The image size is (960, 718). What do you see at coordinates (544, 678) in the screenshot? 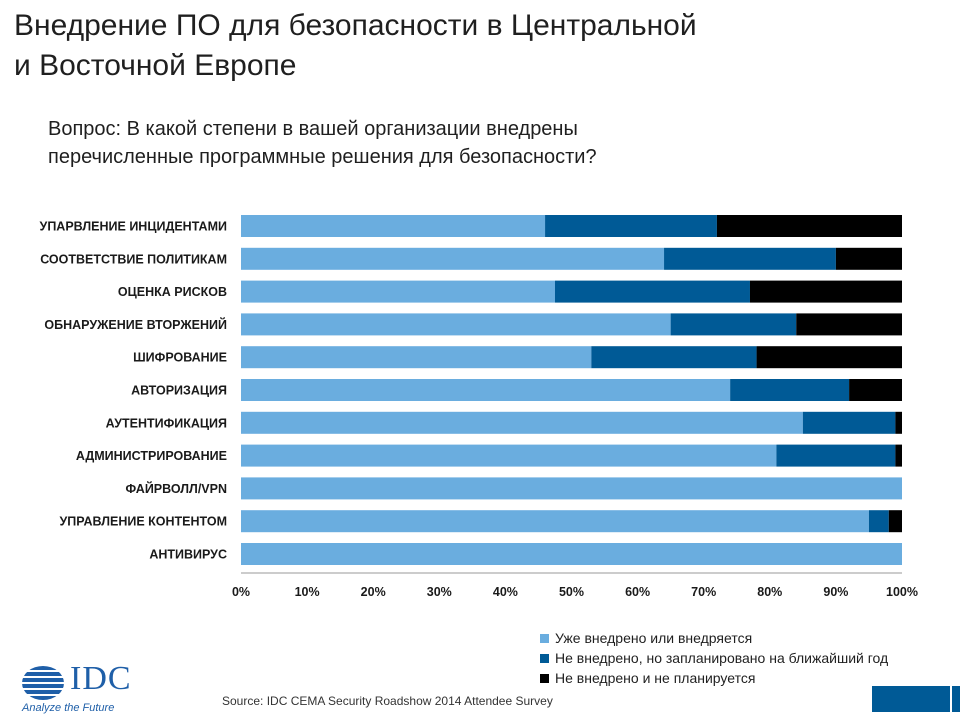
I see `legend-swatch-not-planned` at bounding box center [544, 678].